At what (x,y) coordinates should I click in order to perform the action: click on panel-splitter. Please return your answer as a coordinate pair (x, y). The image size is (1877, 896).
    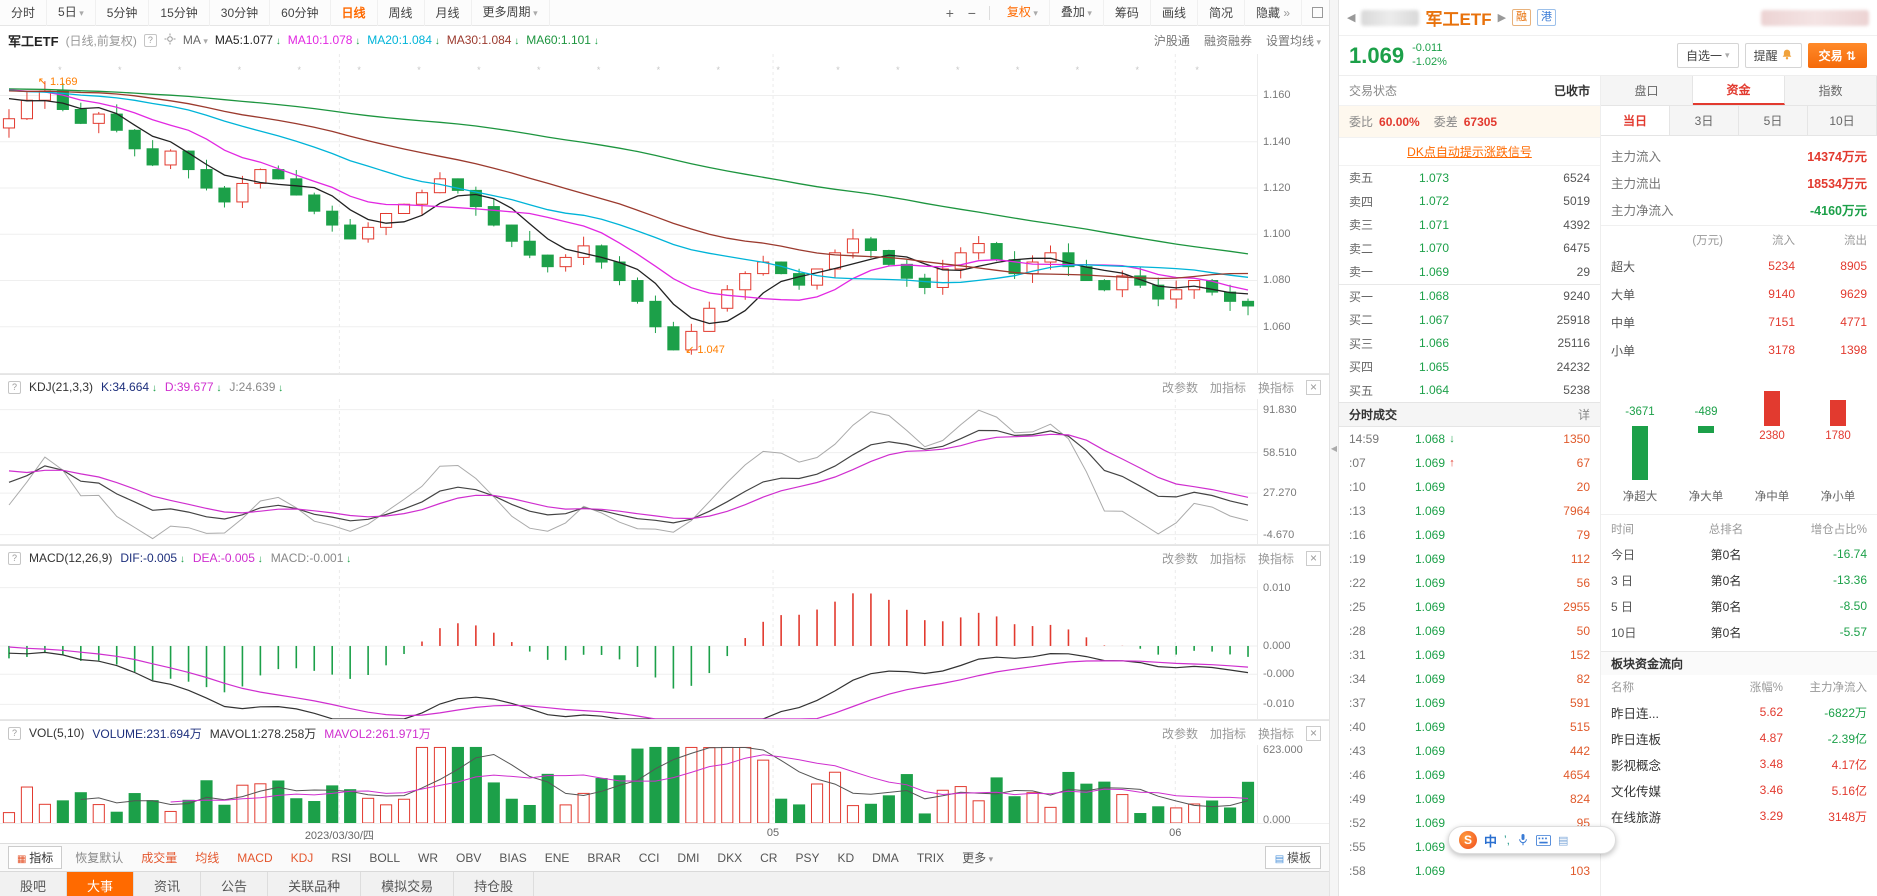
    Looking at the image, I should click on (1334, 448).